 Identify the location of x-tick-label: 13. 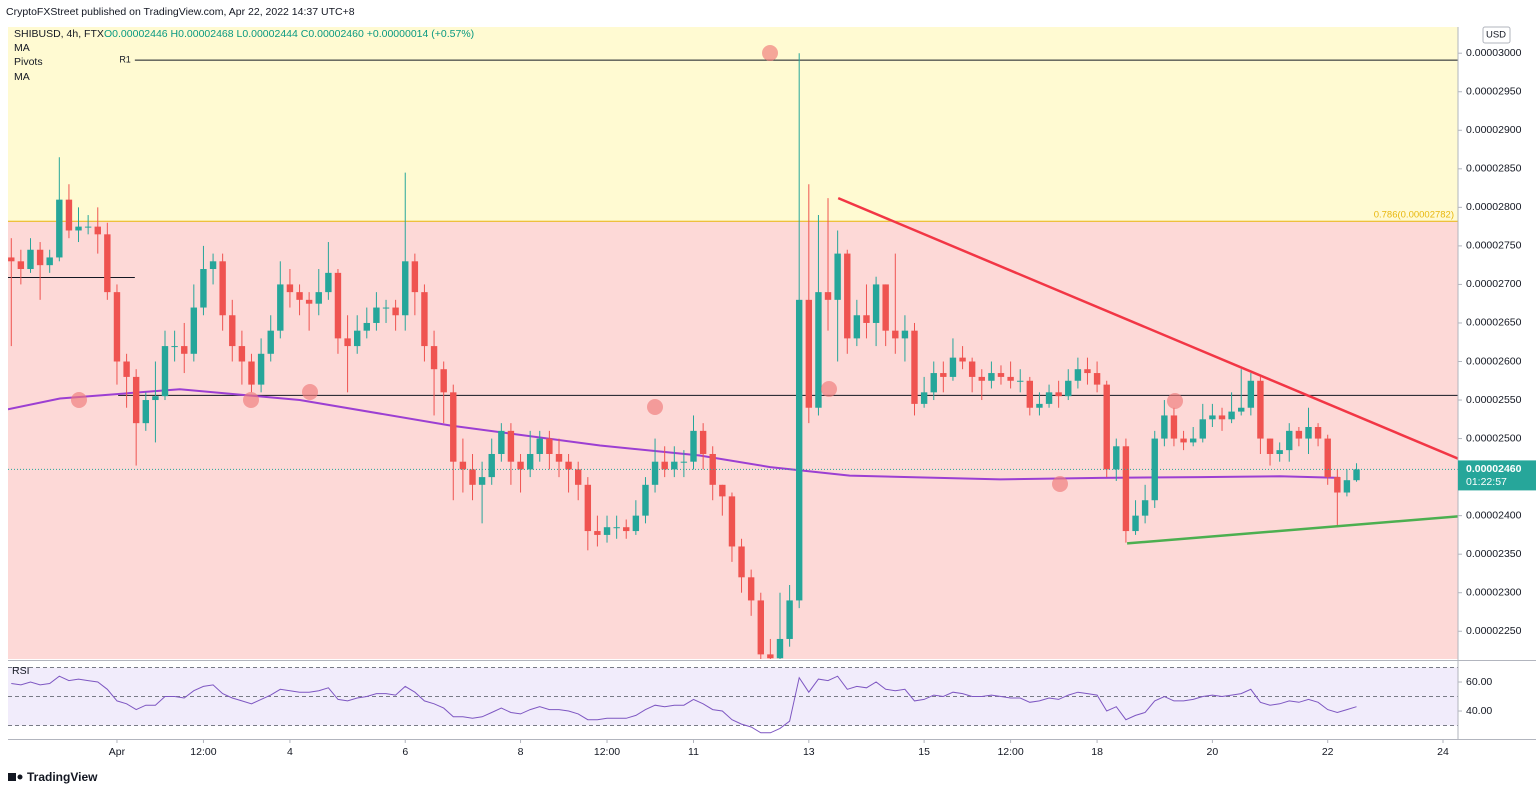
(809, 752).